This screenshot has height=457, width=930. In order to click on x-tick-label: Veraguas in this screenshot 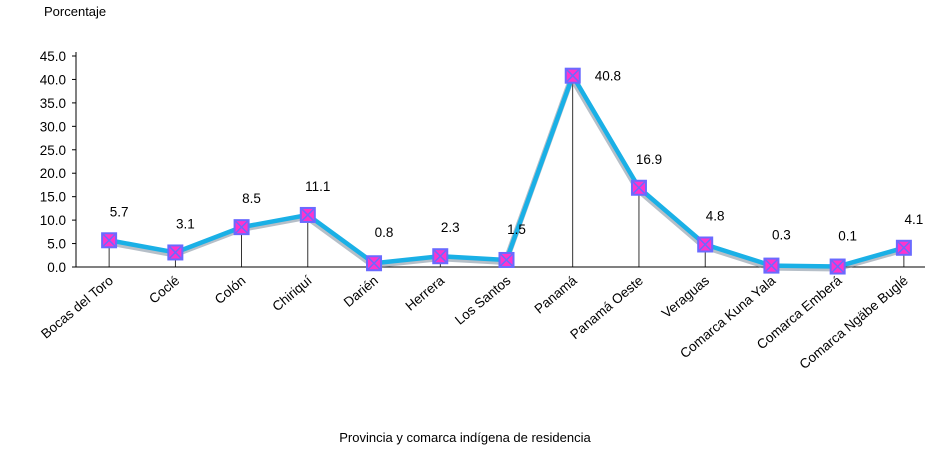, I will do `click(686, 297)`.